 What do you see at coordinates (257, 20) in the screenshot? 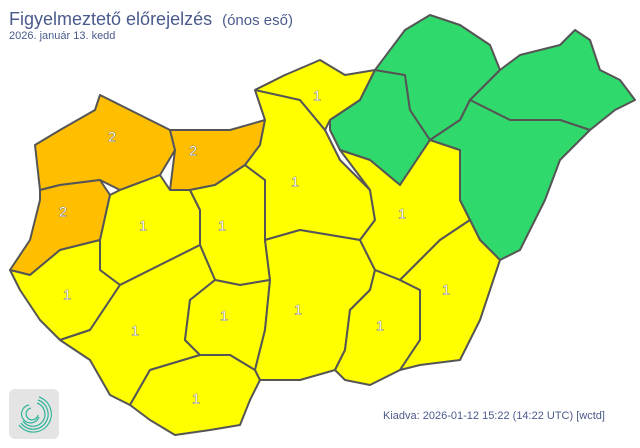
I see `warning-type: (ónos eső)` at bounding box center [257, 20].